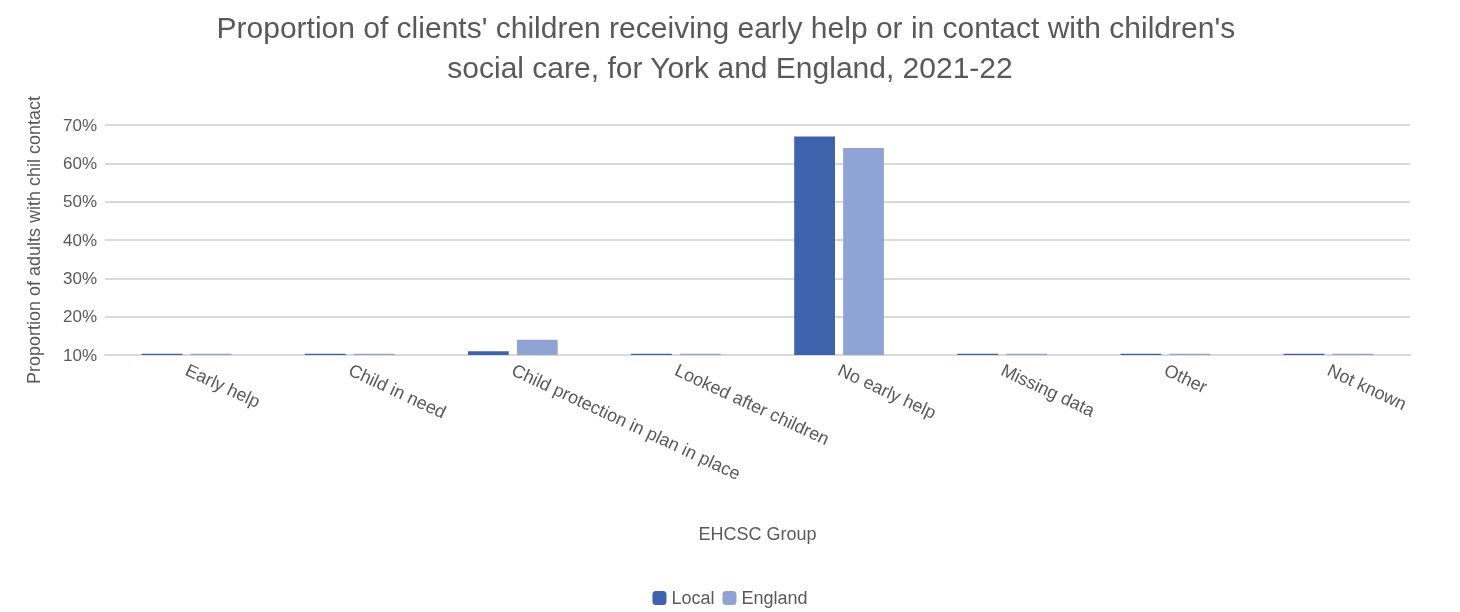 This screenshot has width=1460, height=612. Describe the element at coordinates (757, 534) in the screenshot. I see `x-axis-title: EHCSC Group` at that location.